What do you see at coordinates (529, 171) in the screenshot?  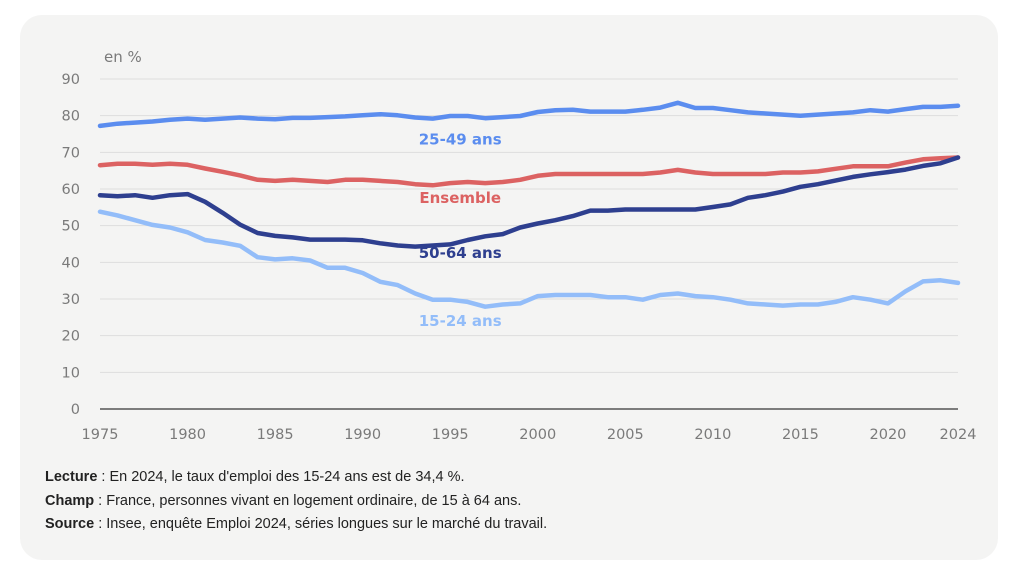 I see `series-line-ensemble` at bounding box center [529, 171].